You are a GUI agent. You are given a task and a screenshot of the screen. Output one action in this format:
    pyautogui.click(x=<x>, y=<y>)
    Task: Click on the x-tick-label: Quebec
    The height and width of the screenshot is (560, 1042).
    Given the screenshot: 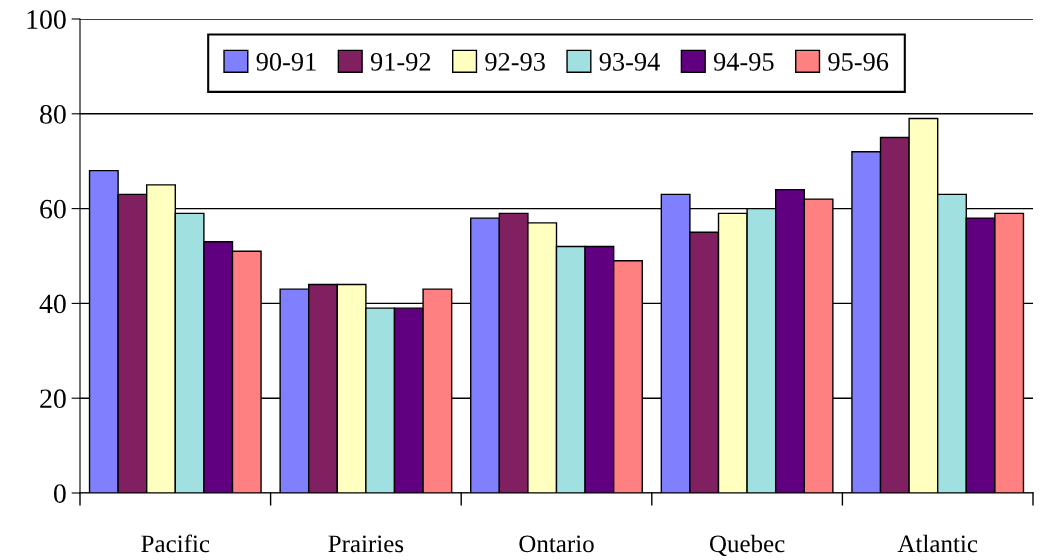 What is the action you would take?
    pyautogui.click(x=747, y=545)
    